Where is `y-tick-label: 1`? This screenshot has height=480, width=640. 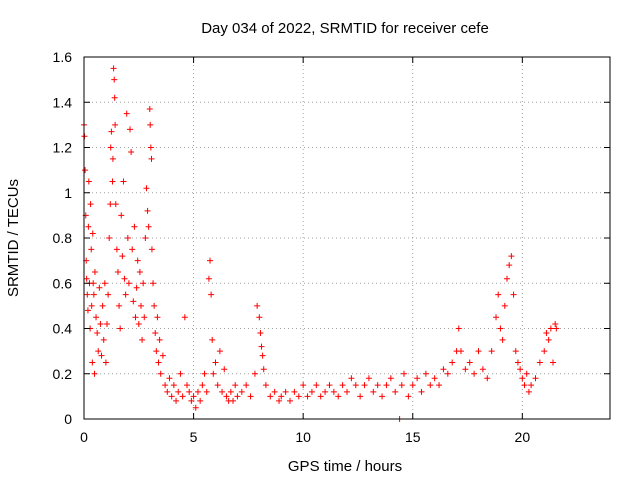
y-tick-label: 1 is located at coordinates (68, 193).